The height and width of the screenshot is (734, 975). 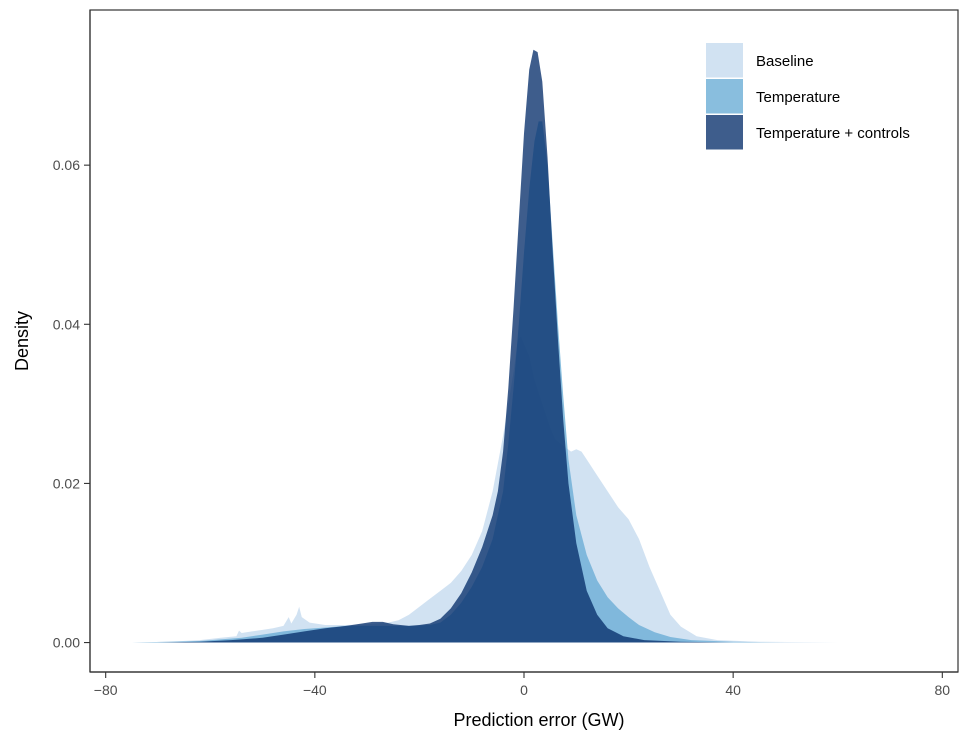 What do you see at coordinates (833, 133) in the screenshot?
I see `legend-label-temperature-controls: Temperature + controls` at bounding box center [833, 133].